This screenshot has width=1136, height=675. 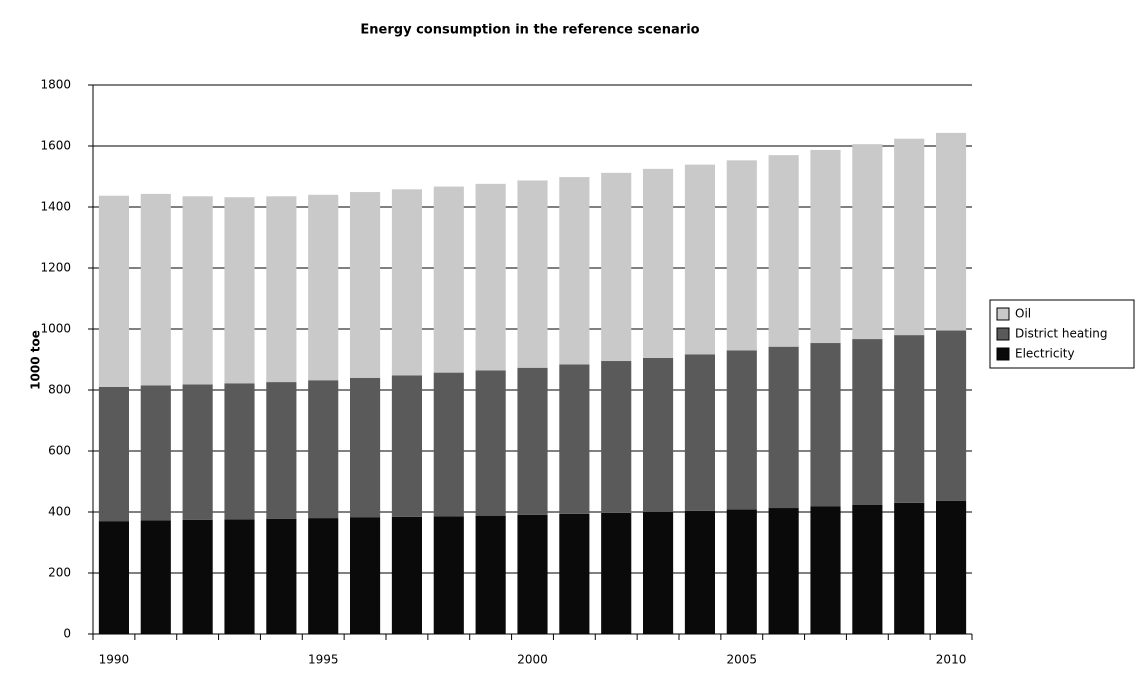 I want to click on x-tick-label: 1995, so click(x=323, y=660).